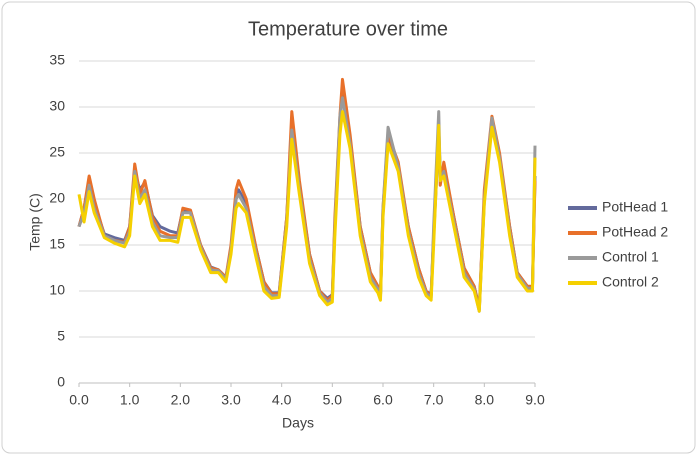  What do you see at coordinates (231, 400) in the screenshot?
I see `x-tick-label: 3.0` at bounding box center [231, 400].